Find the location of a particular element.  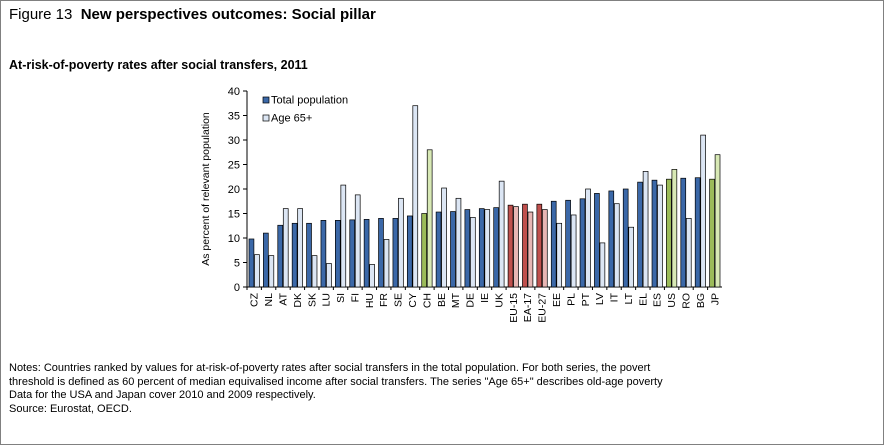

bar-total-fr is located at coordinates (381, 253).